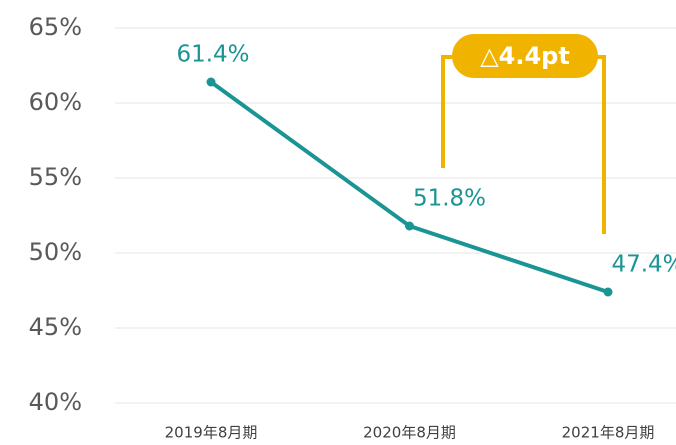  What do you see at coordinates (55, 252) in the screenshot?
I see `y-tick-label: 50%` at bounding box center [55, 252].